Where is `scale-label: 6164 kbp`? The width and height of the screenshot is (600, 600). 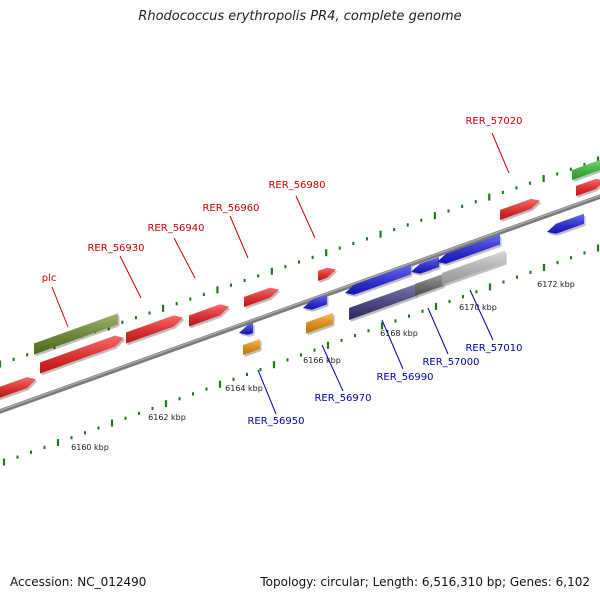 scale-label: 6164 kbp is located at coordinates (244, 388).